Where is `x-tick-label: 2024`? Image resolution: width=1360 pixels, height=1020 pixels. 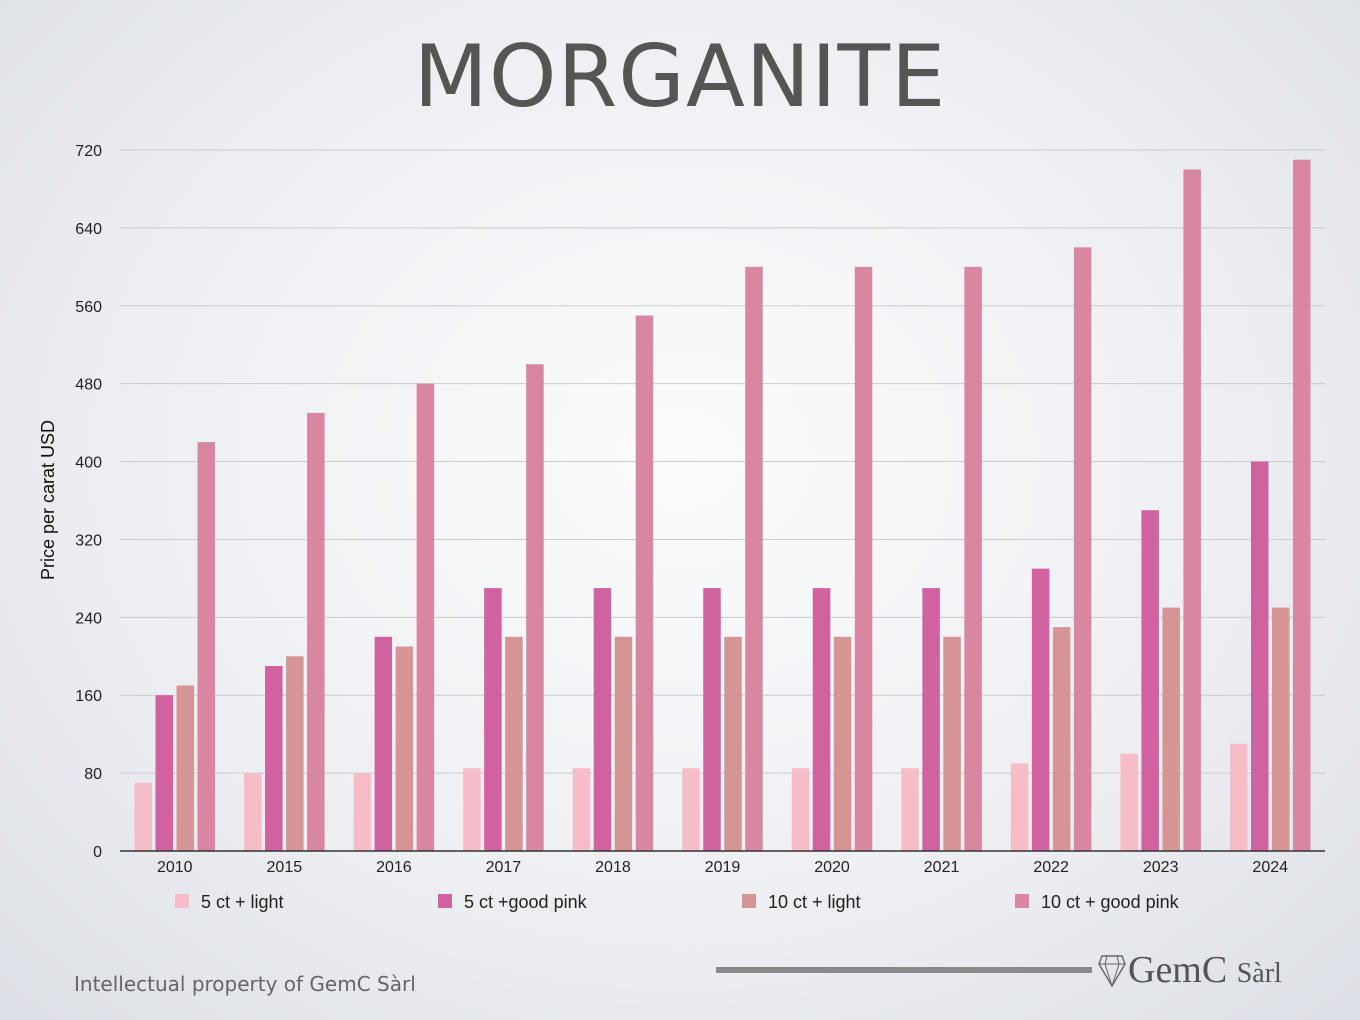 x-tick-label: 2024 is located at coordinates (1270, 867).